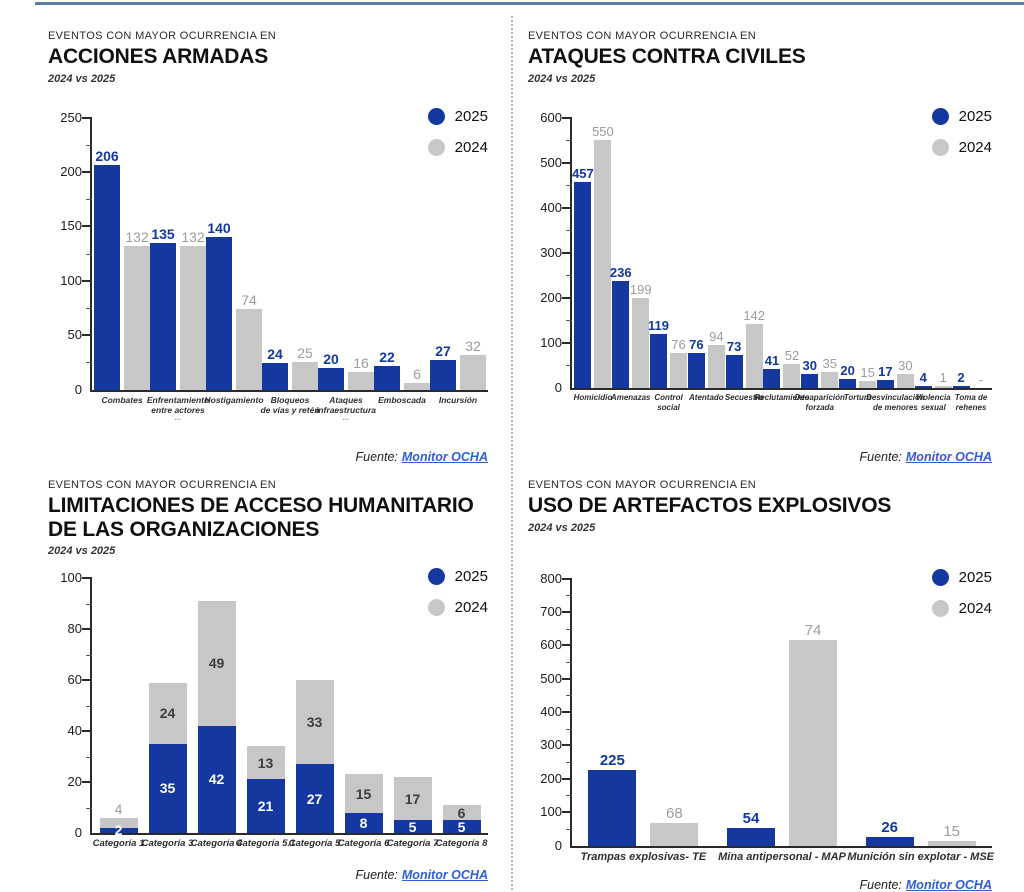 Image resolution: width=1024 pixels, height=892 pixels. What do you see at coordinates (216, 844) in the screenshot?
I see `x-axis-label: Categoría 4` at bounding box center [216, 844].